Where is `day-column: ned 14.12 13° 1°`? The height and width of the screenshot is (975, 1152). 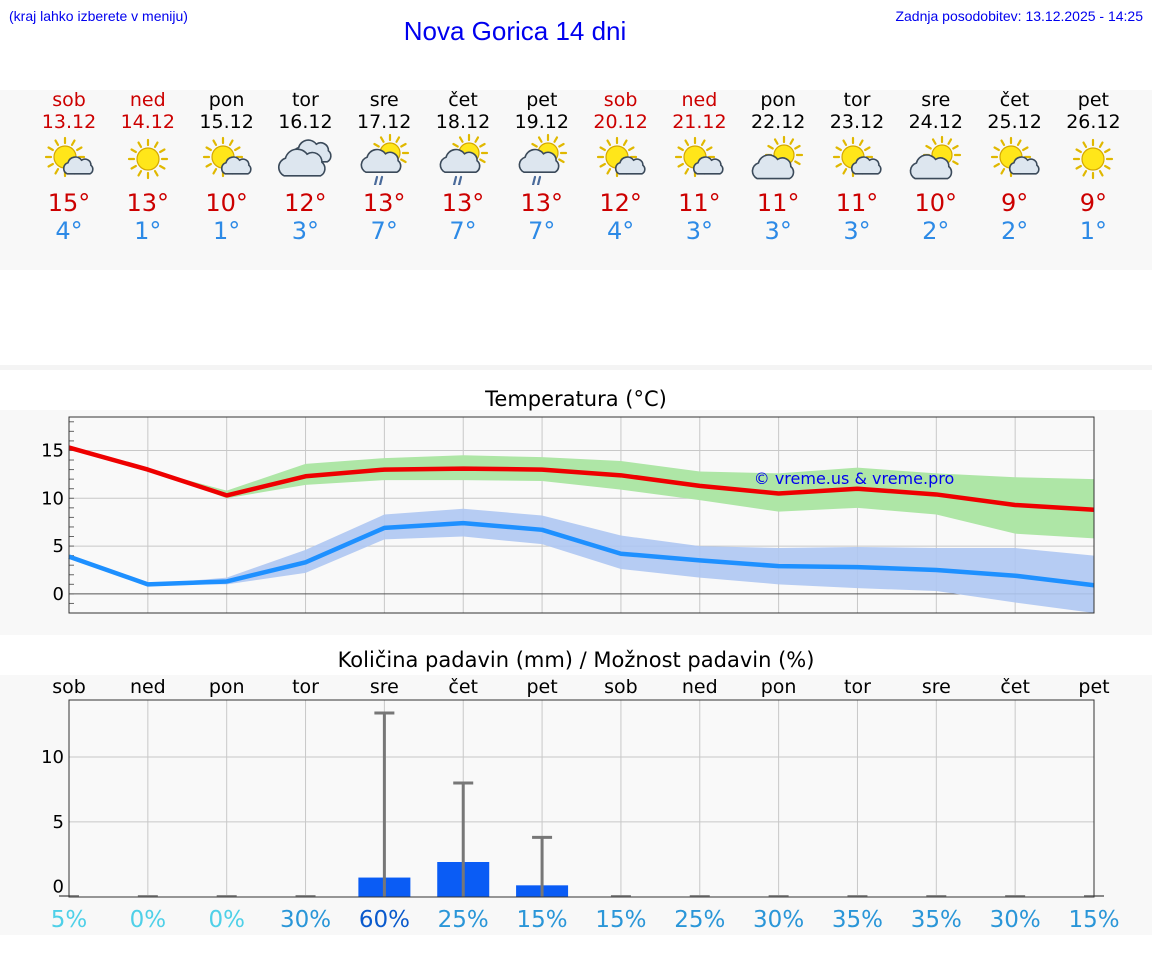
day-column: ned 14.12 13° 1° is located at coordinates (148, 167).